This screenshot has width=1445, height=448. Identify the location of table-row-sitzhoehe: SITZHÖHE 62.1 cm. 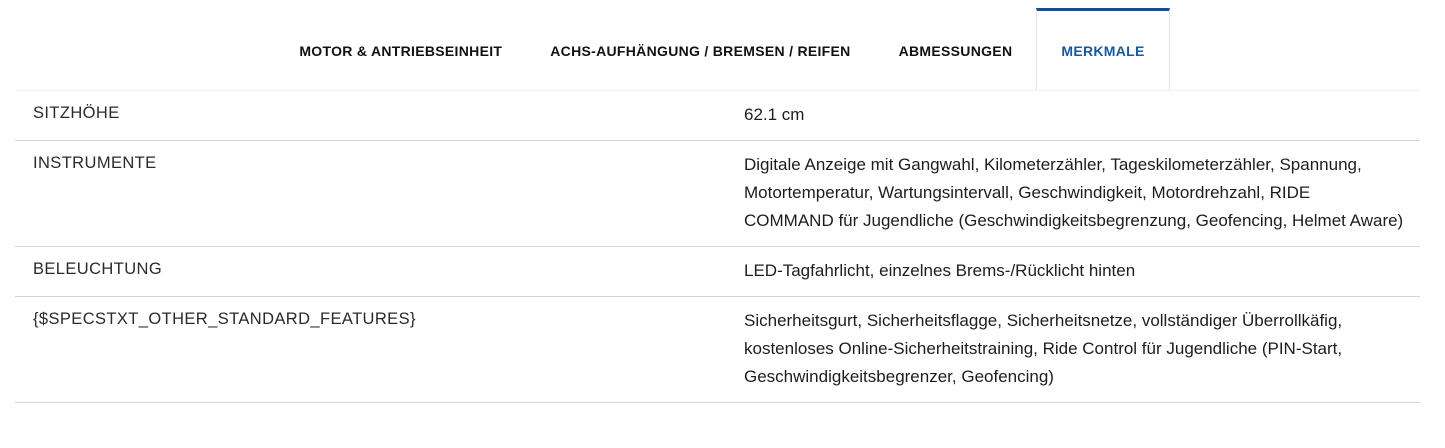
(717, 116).